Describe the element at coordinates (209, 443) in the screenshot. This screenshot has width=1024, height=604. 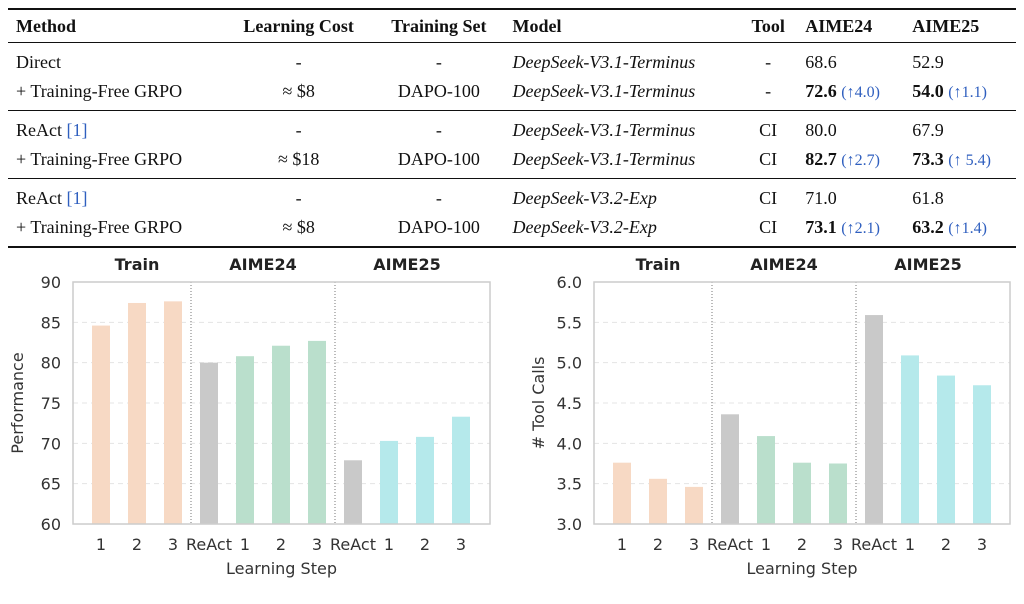
I see `bar-aime24-react` at that location.